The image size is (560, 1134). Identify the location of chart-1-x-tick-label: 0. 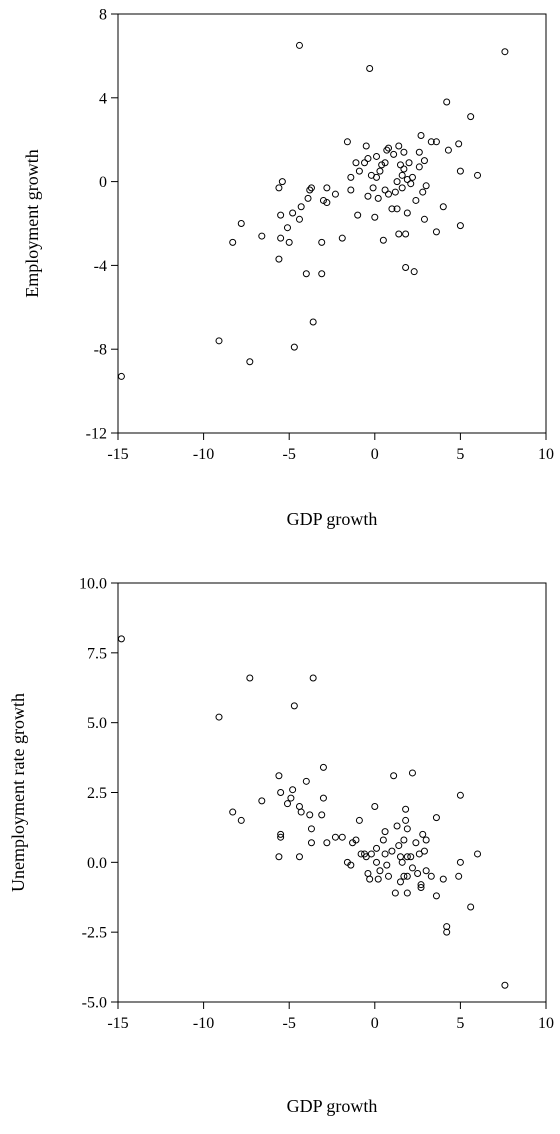
(375, 1023).